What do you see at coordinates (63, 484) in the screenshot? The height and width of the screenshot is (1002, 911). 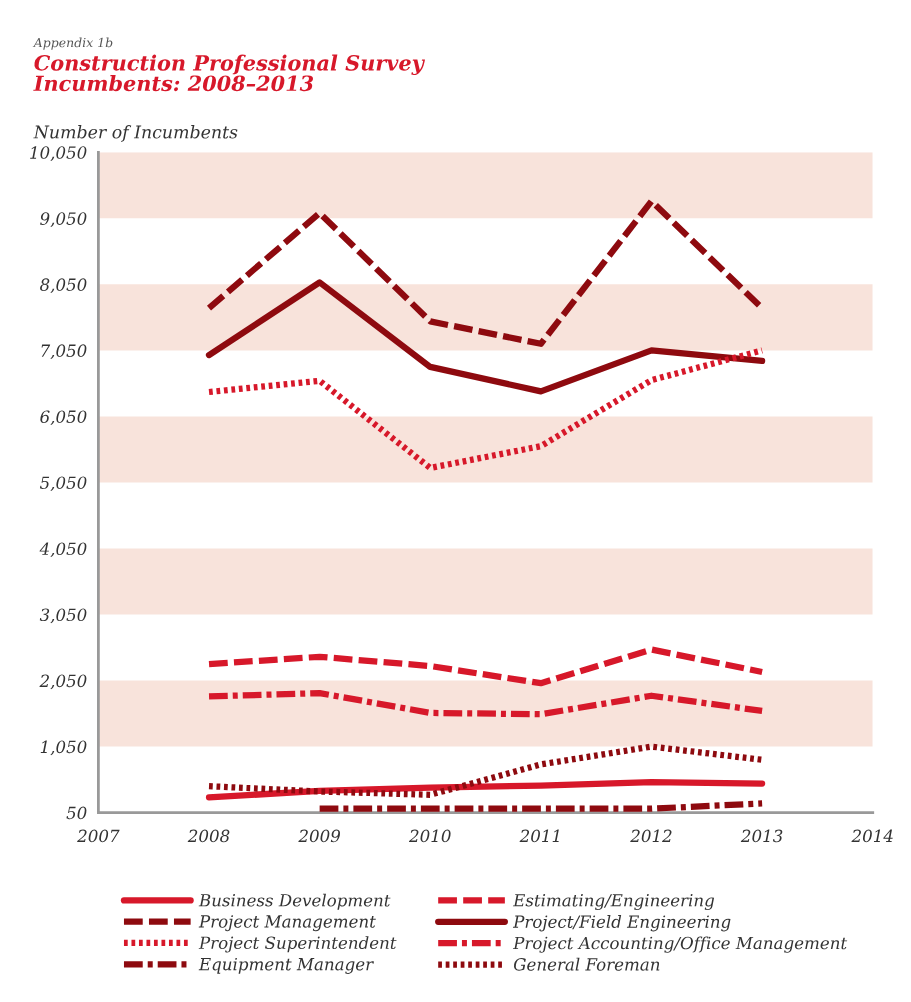 I see `y-tick-label: 5,050` at bounding box center [63, 484].